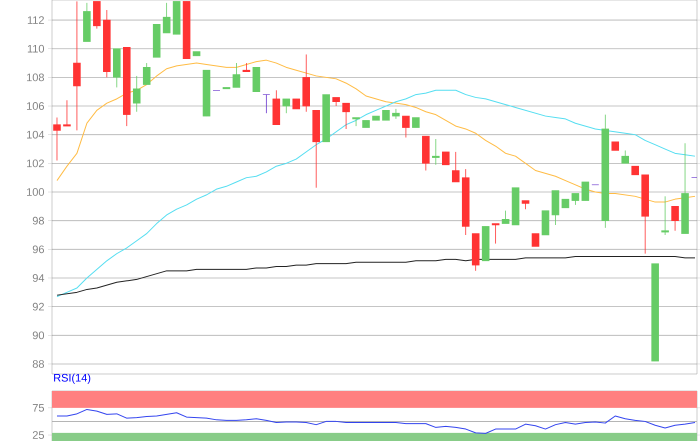  What do you see at coordinates (38, 278) in the screenshot?
I see `y-tick-label: 94` at bounding box center [38, 278].